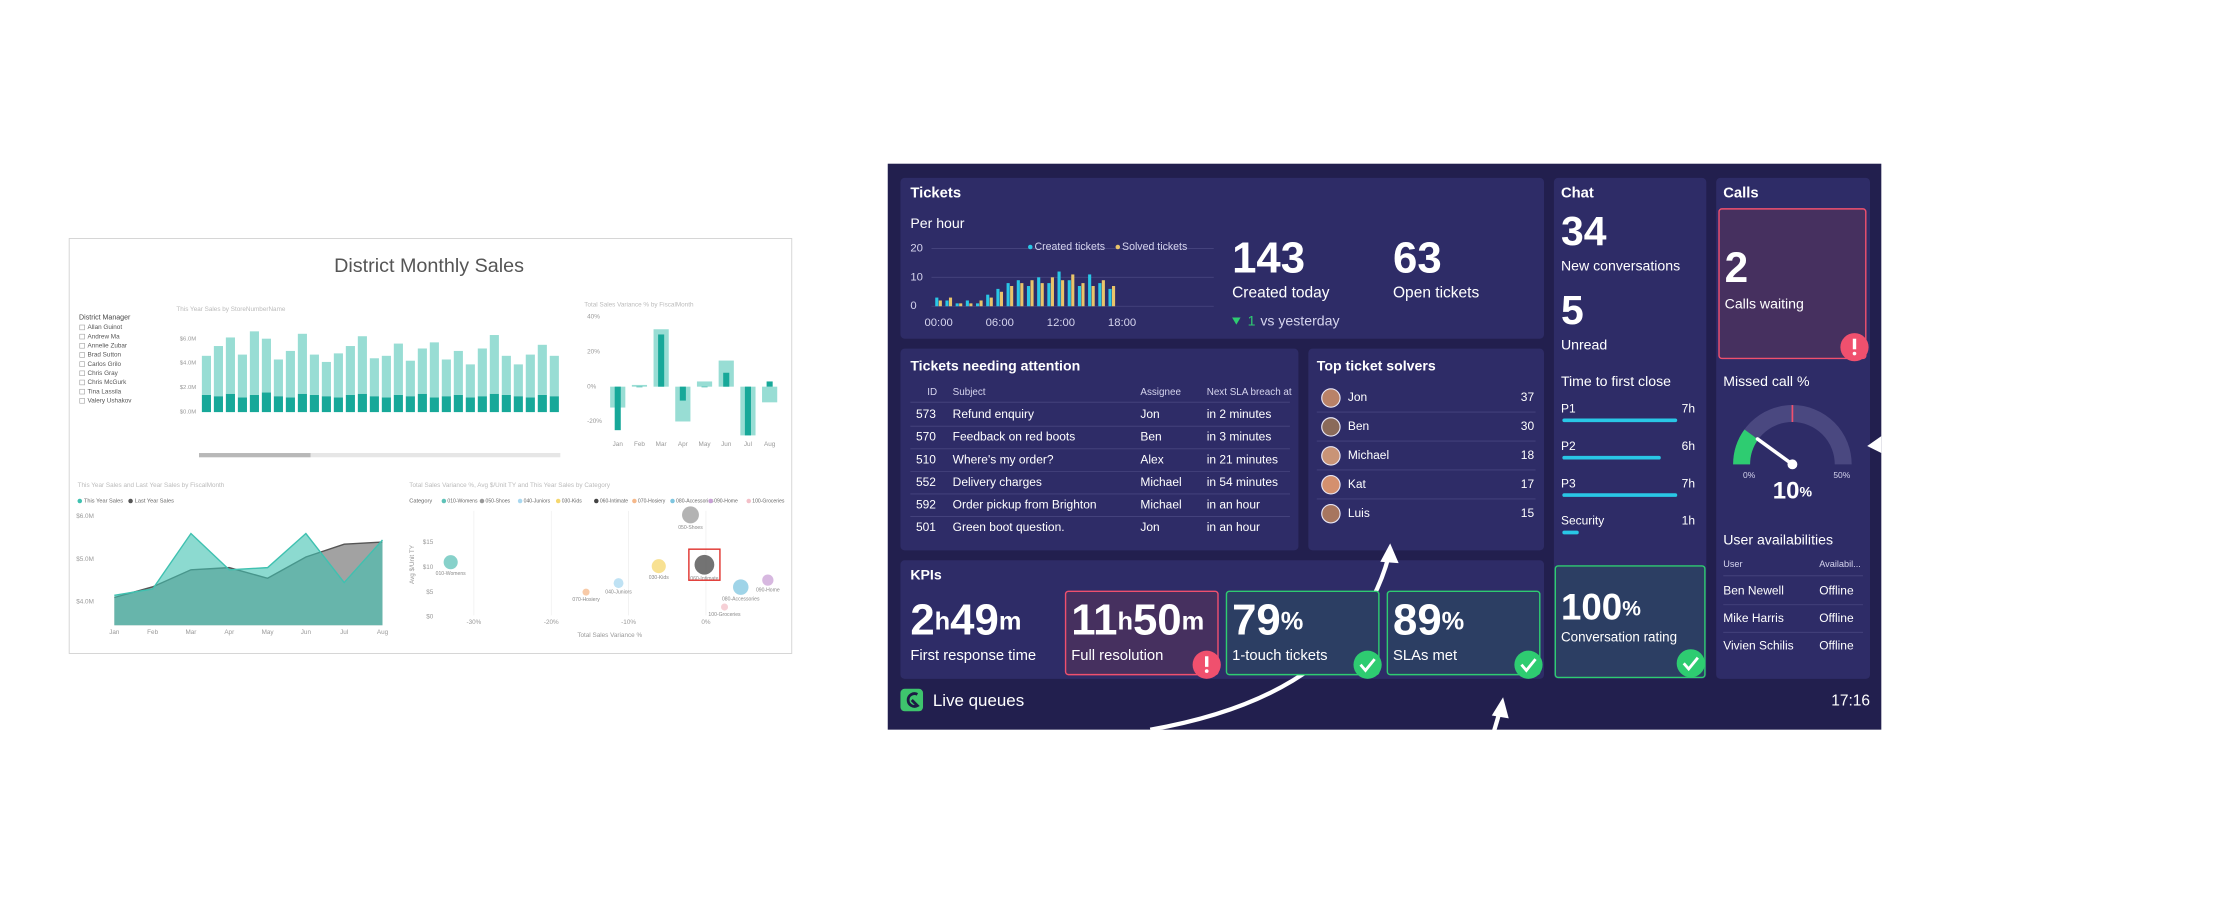  Describe the element at coordinates (1149, 414) in the screenshot. I see `table-cell: Jon` at that location.